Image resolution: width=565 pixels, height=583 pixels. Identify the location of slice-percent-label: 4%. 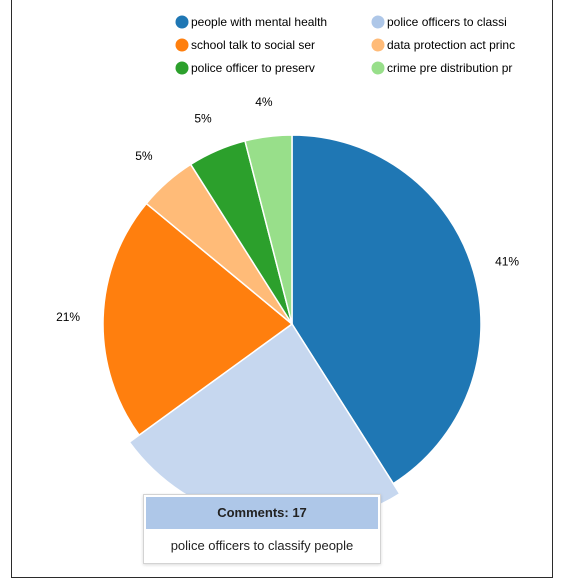
(264, 102).